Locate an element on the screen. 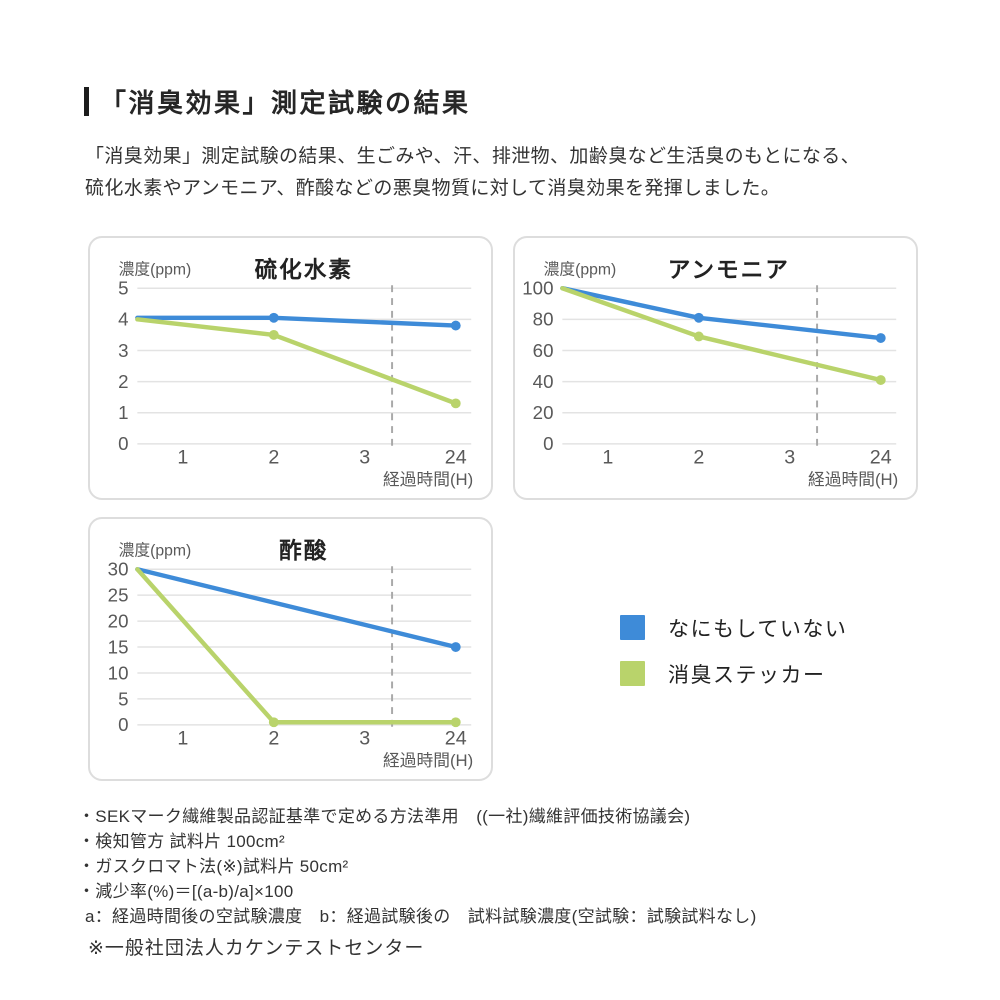 Image resolution: width=1000 pixels, height=1000 pixels. legend-swatch-green is located at coordinates (632, 673).